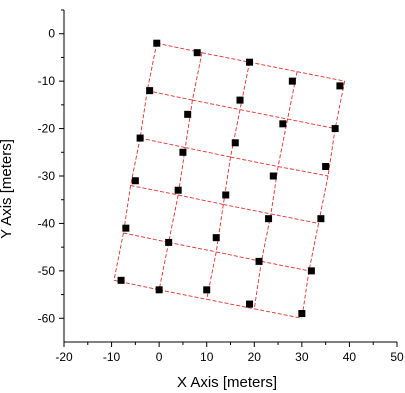  Describe the element at coordinates (47, 81) in the screenshot. I see `y-tick-label: -10` at that location.